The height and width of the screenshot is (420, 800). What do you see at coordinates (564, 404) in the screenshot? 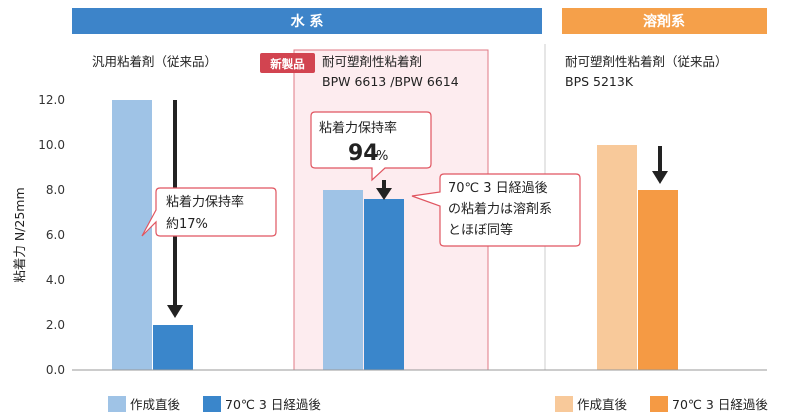
I see `legend-swatch-solvent-initial` at bounding box center [564, 404].